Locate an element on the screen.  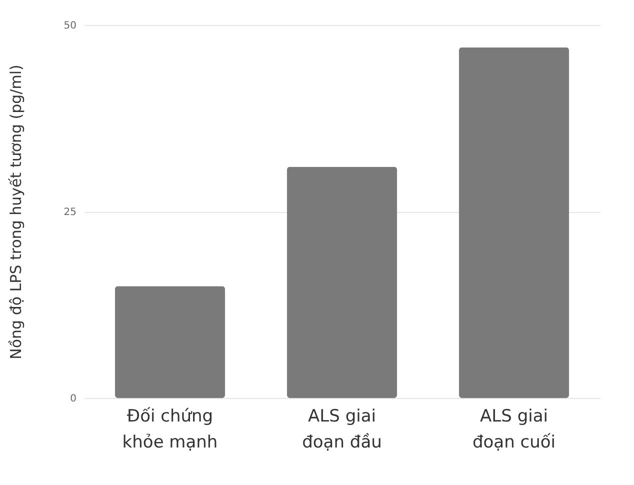
x-tick-label: ALS giai đoạn cuối is located at coordinates (514, 429).